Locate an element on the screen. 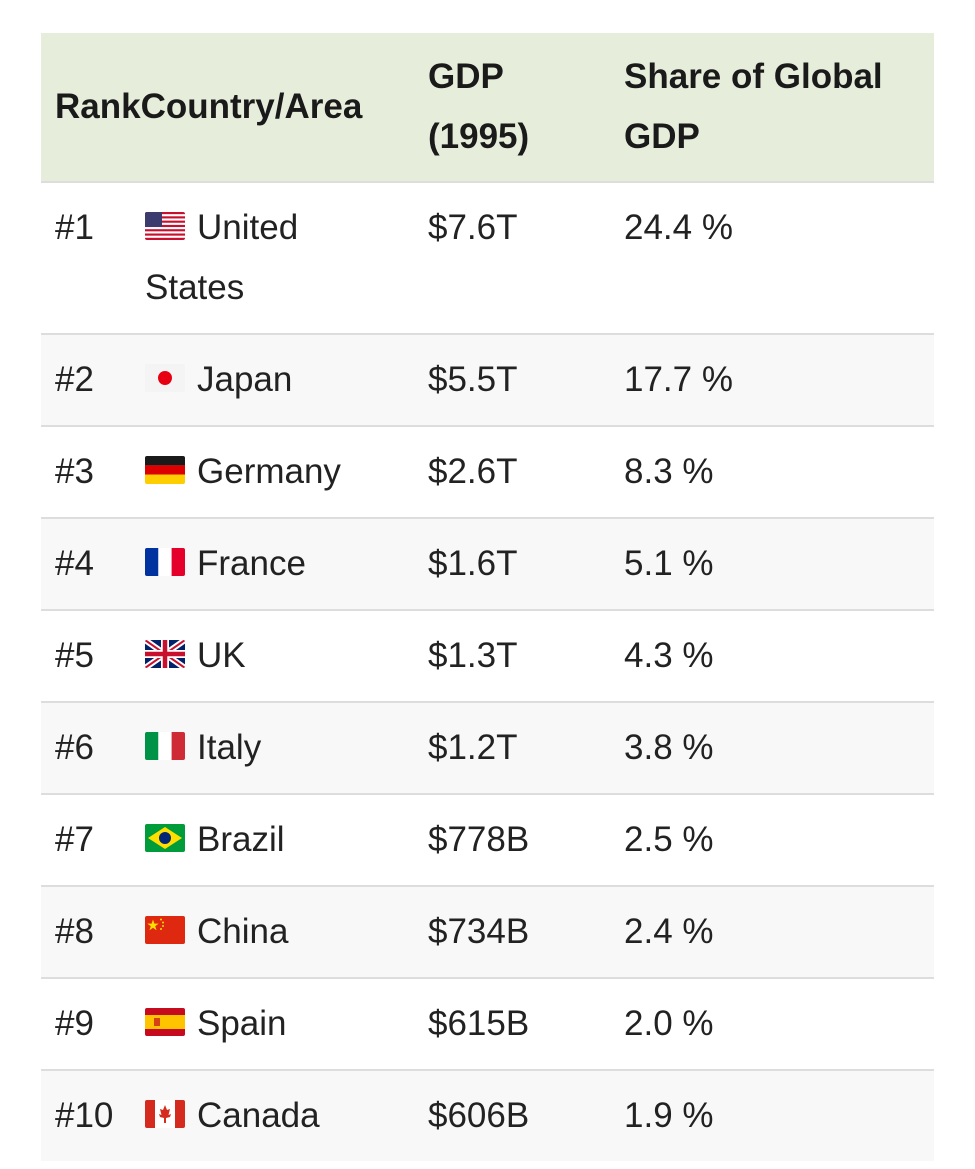 Image resolution: width=975 pixels, height=1169 pixels. country-cell: Germany is located at coordinates (268, 471).